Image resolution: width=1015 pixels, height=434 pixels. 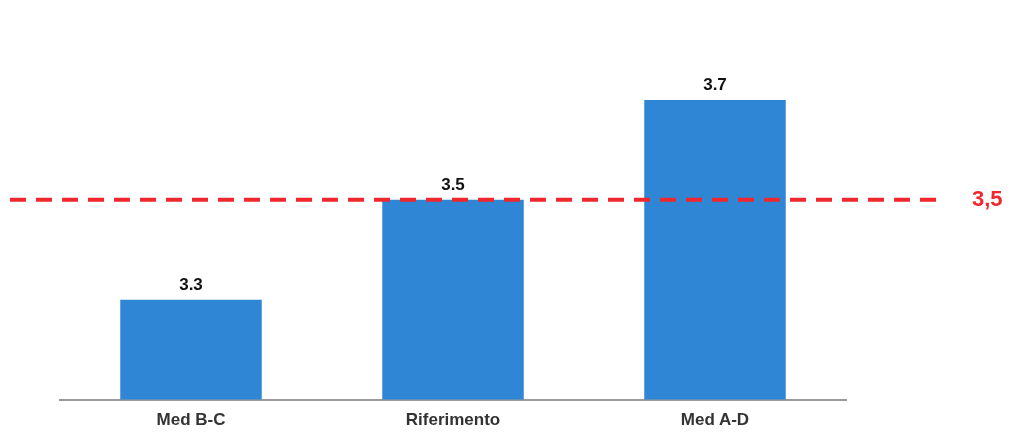 What do you see at coordinates (715, 420) in the screenshot?
I see `x-tick-label: Med A-D` at bounding box center [715, 420].